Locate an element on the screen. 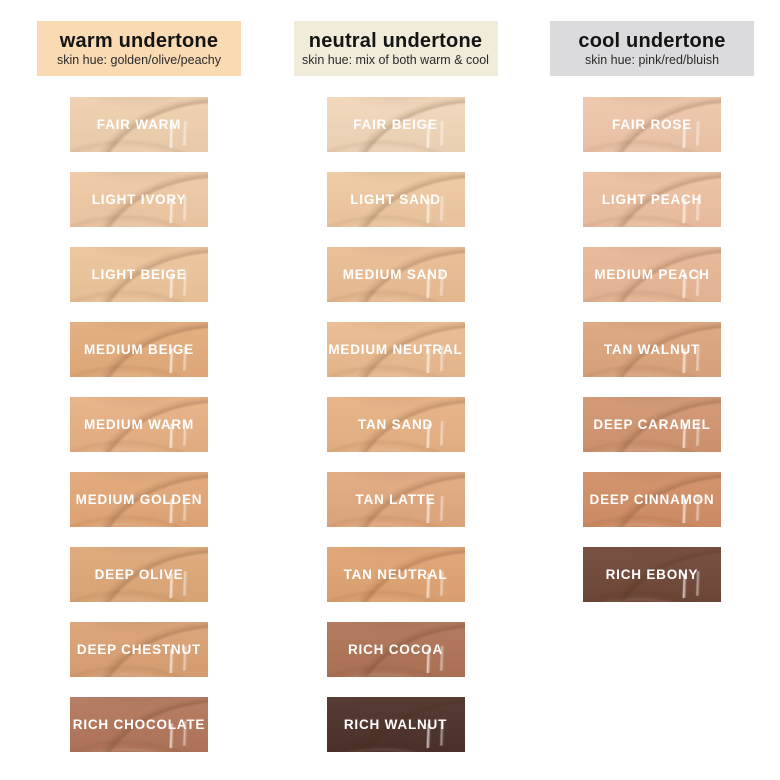 The width and height of the screenshot is (780, 780). cool-undertone-title: cool undertone is located at coordinates (652, 40).